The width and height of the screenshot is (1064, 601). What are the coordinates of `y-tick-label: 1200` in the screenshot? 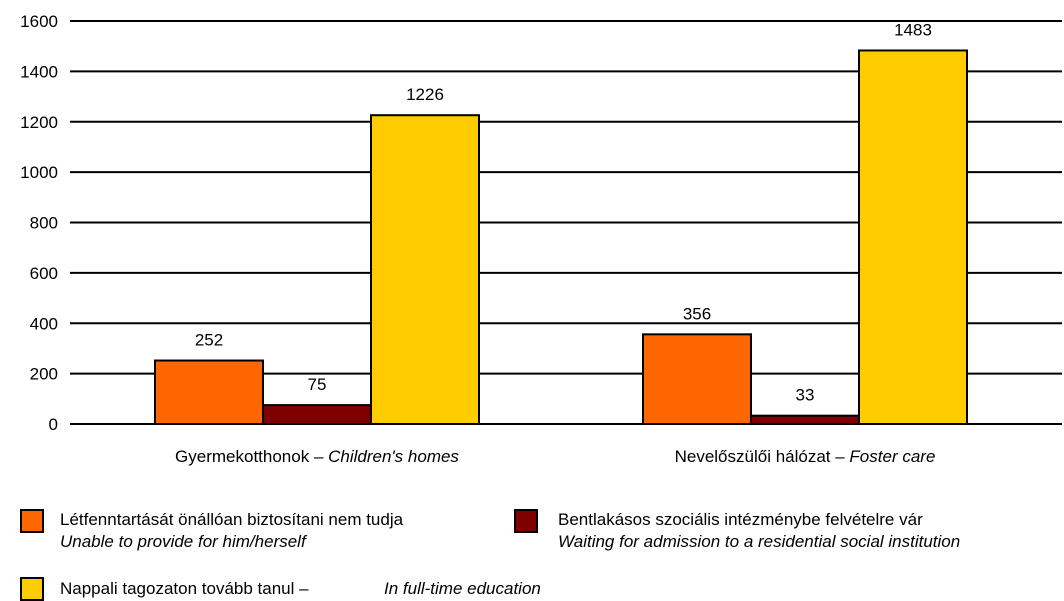 It's located at (39, 122).